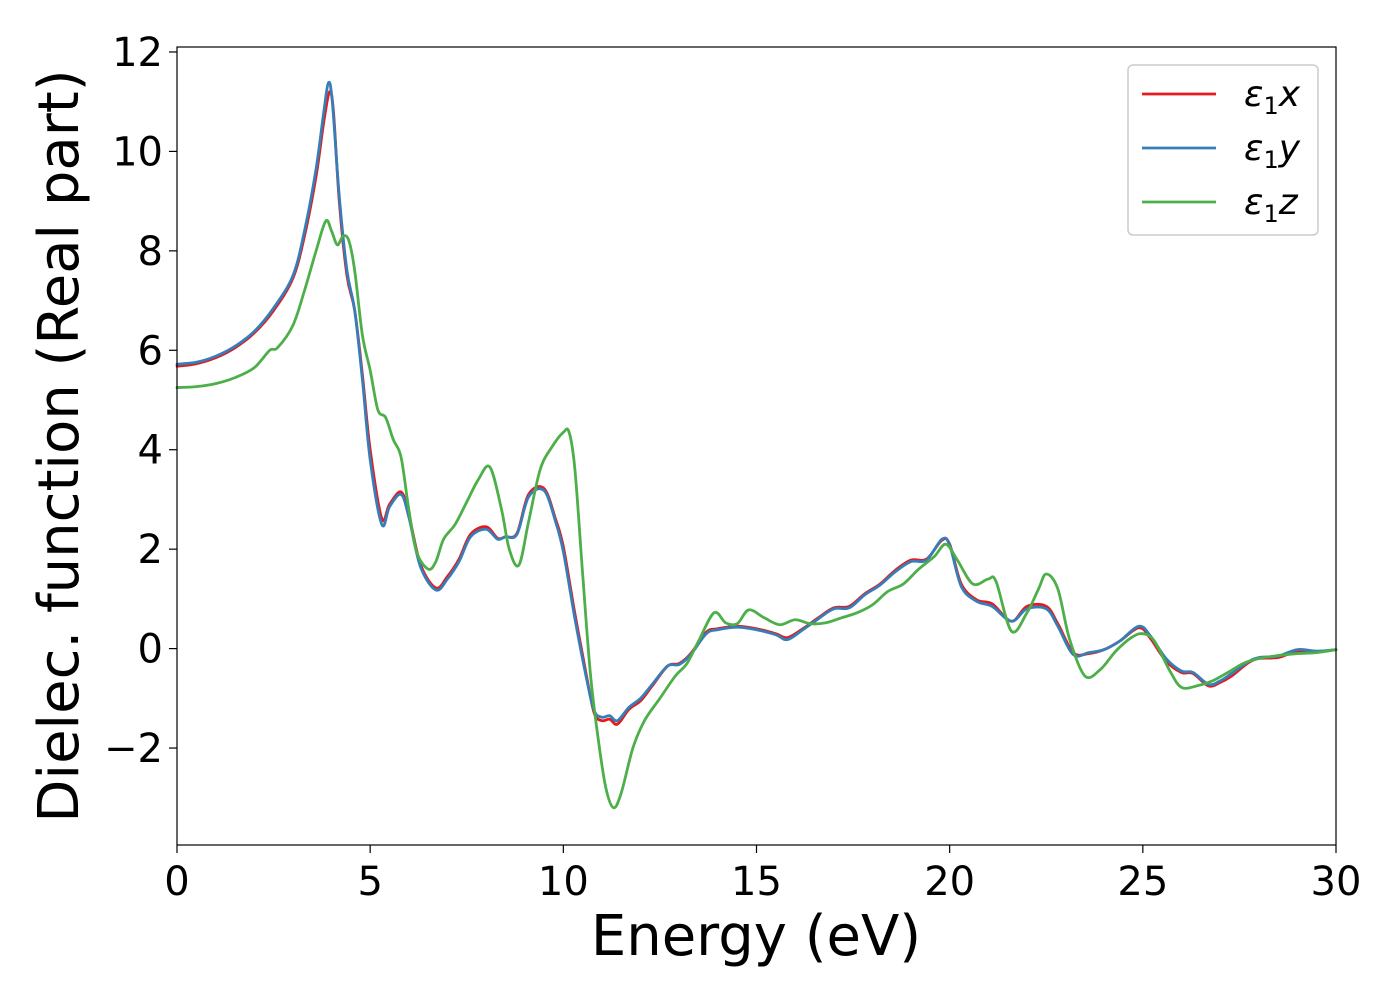  What do you see at coordinates (1336, 882) in the screenshot?
I see `x-tick-label: 30` at bounding box center [1336, 882].